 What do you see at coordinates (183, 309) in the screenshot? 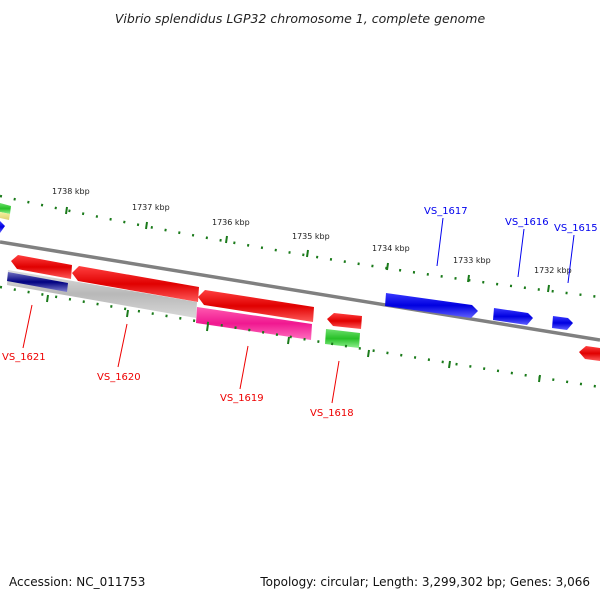
I see `feature-bars` at bounding box center [183, 309].